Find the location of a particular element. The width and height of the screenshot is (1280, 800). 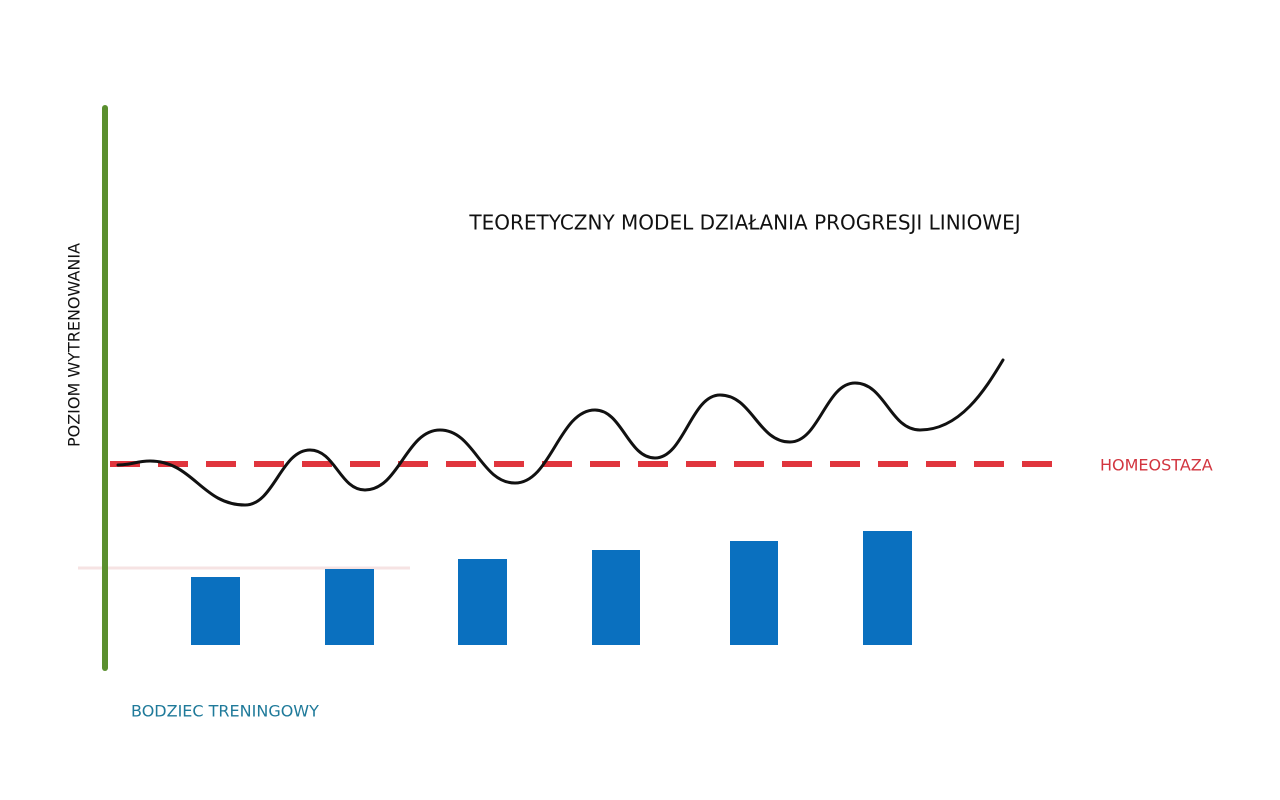

y-axis-label: POZIOM WYTRENOWANIA is located at coordinates (74, 345).